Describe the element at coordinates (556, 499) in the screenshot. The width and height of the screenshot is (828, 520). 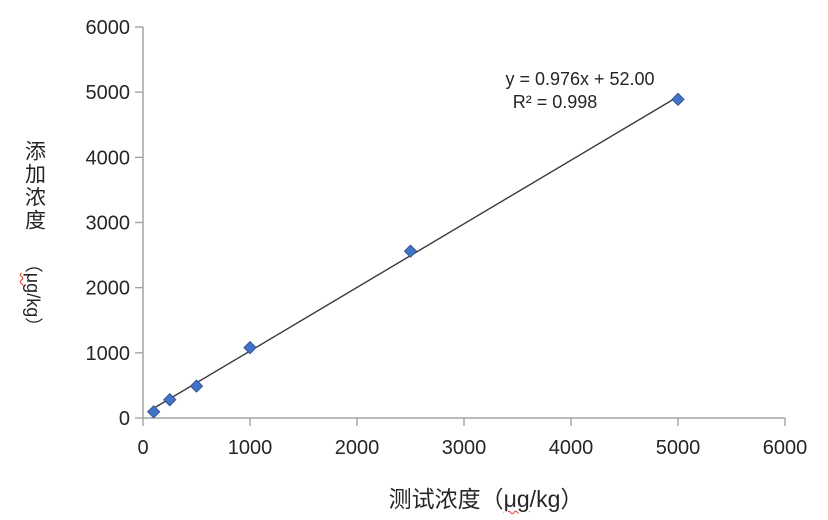
I see `x-axis-title-suffix: /kg）` at that location.